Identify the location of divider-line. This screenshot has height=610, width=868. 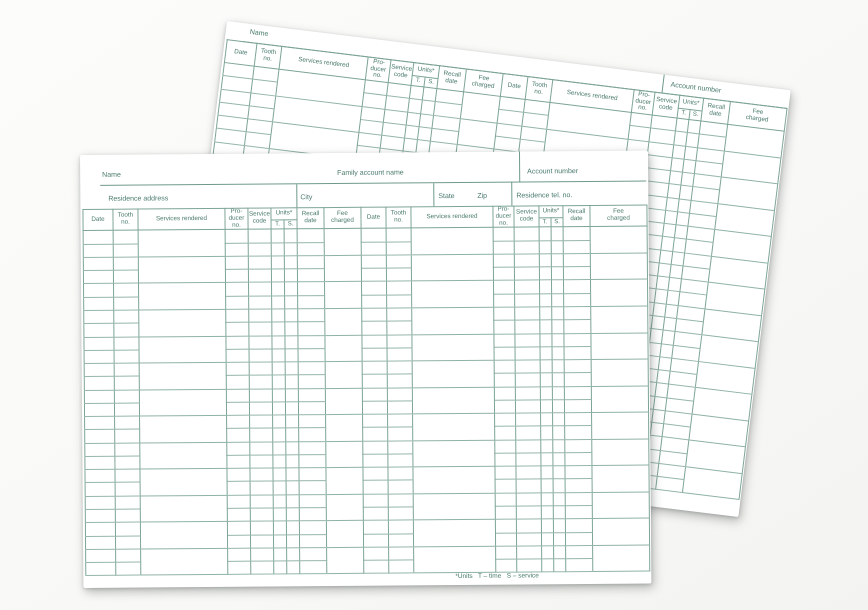
(519, 167).